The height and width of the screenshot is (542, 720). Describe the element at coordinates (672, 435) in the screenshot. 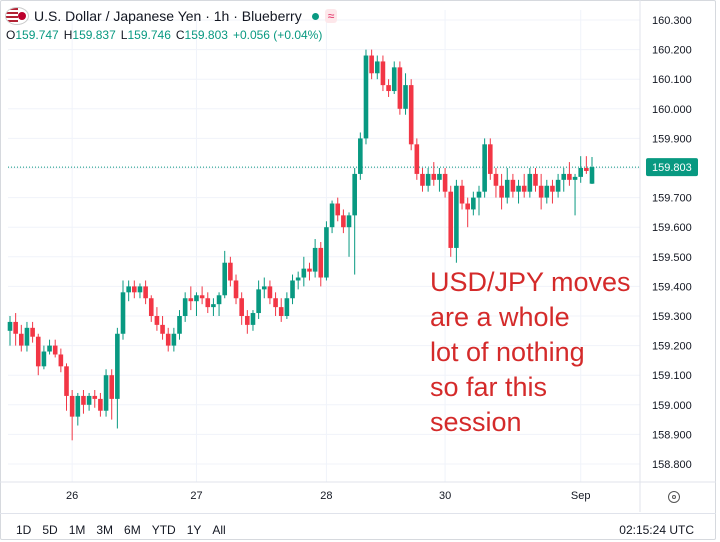

I see `price-tick-label: 158.900` at that location.